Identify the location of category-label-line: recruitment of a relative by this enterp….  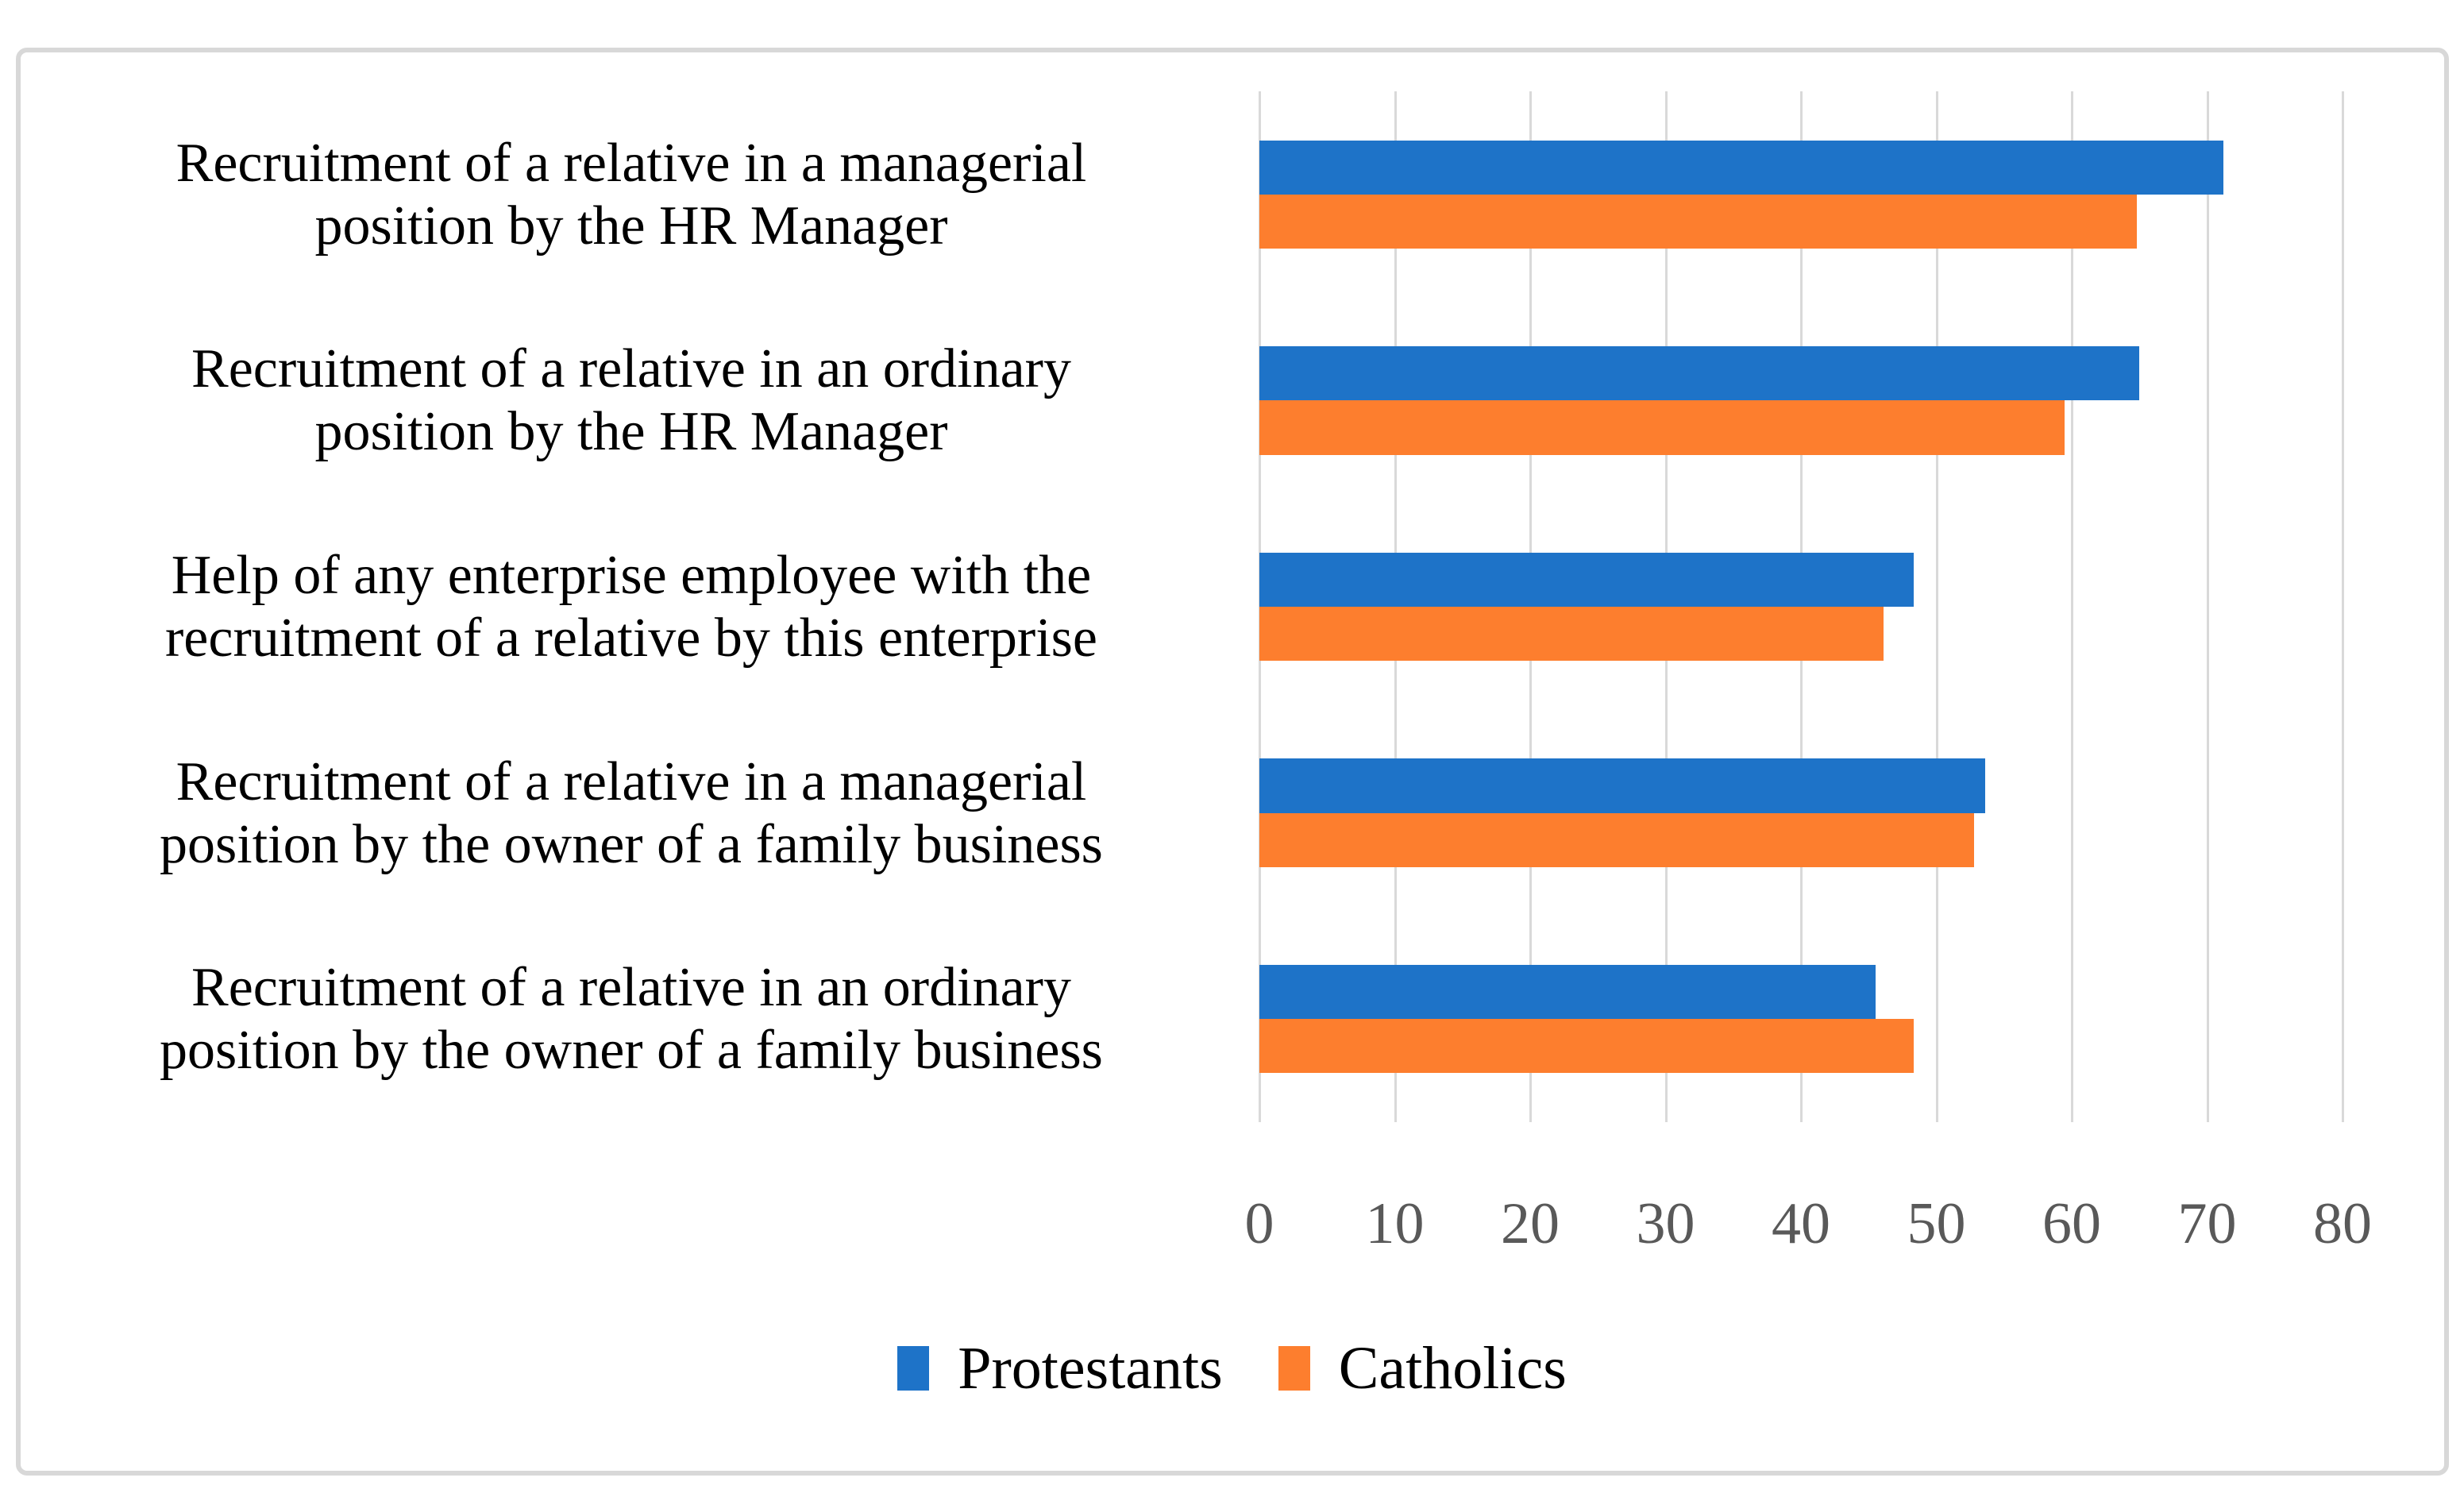
(631, 638).